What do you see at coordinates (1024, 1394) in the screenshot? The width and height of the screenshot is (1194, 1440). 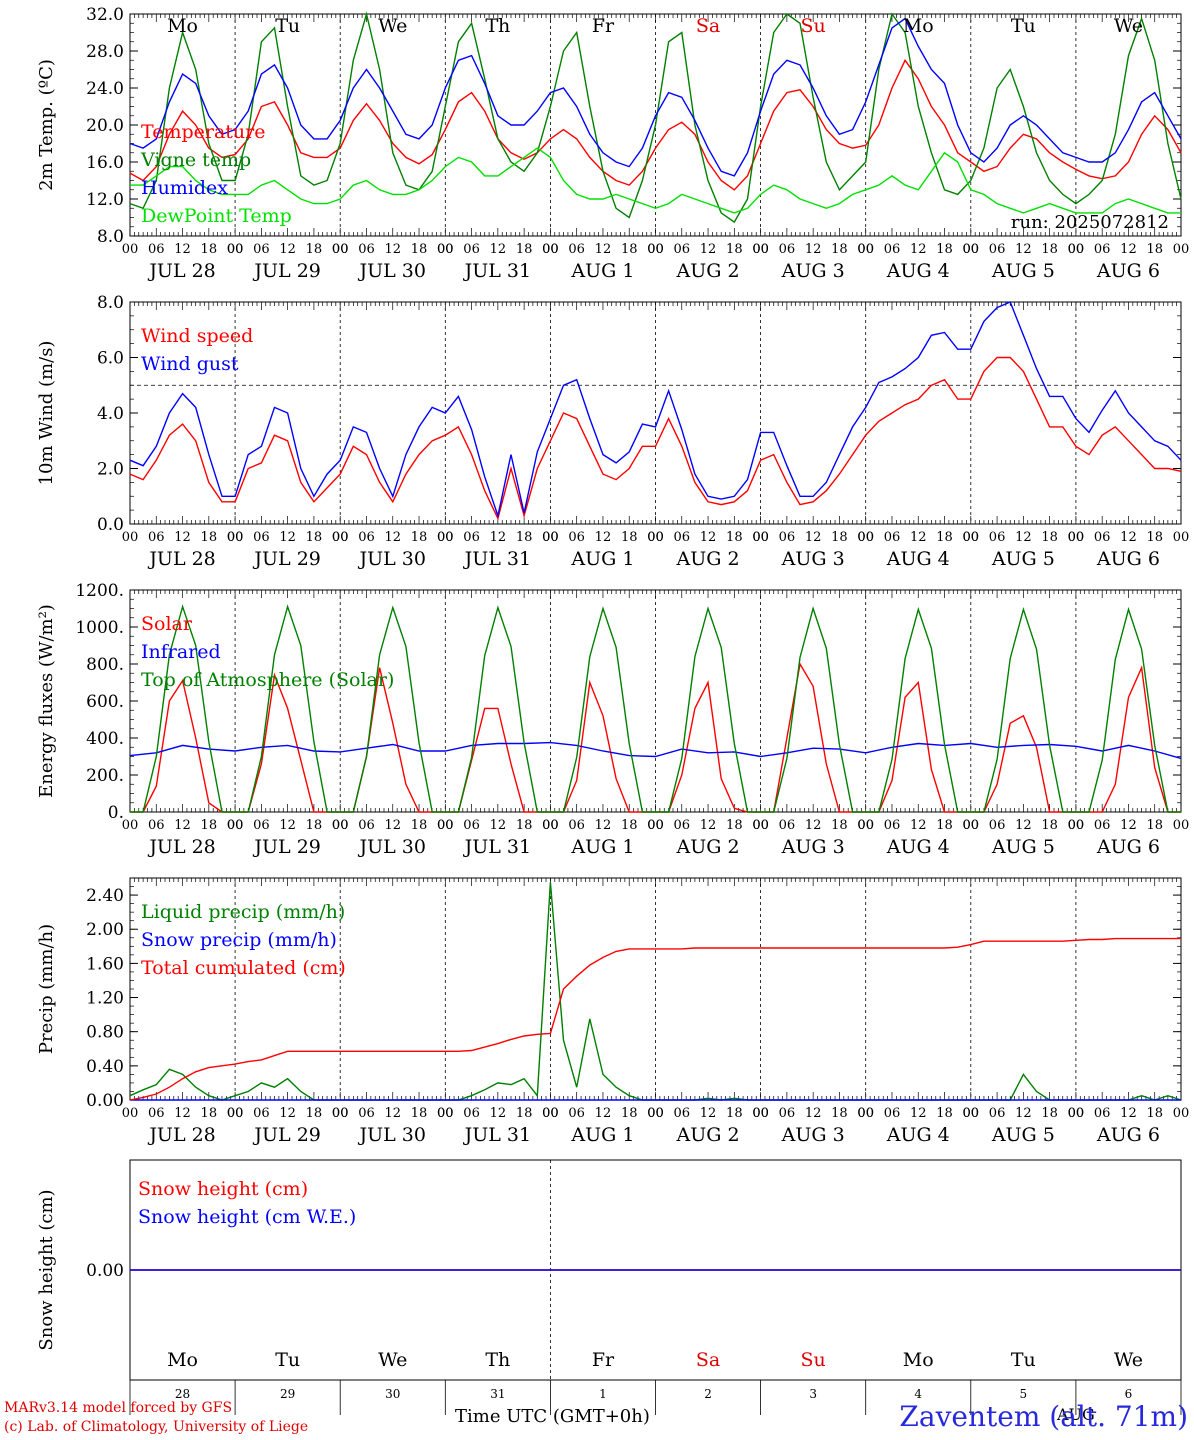 I see `day-number-label: 5` at bounding box center [1024, 1394].